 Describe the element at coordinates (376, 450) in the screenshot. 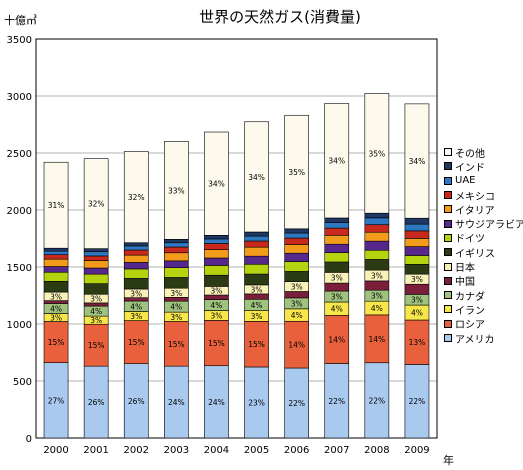

I see `x-tick-label: 2008` at that location.